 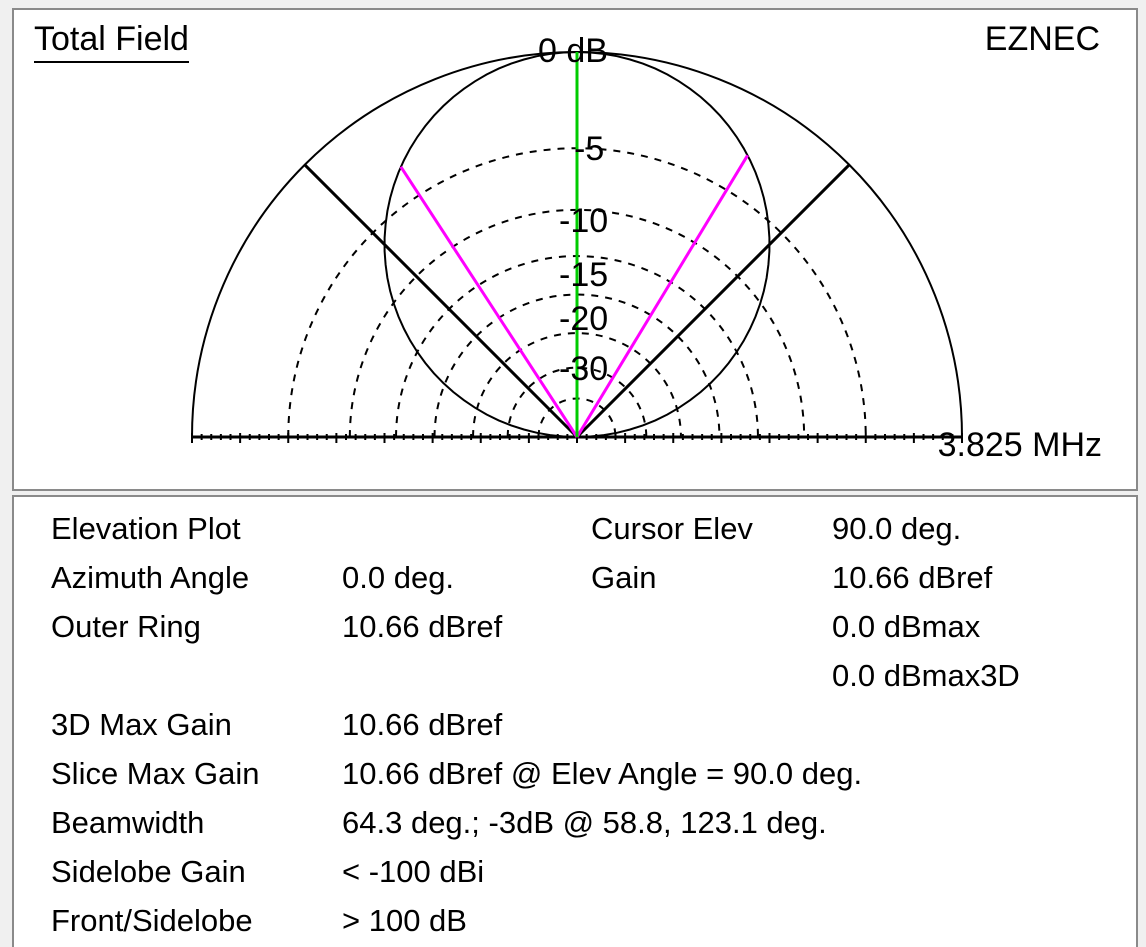 I want to click on info-label: Outer Ring, so click(x=126, y=626).